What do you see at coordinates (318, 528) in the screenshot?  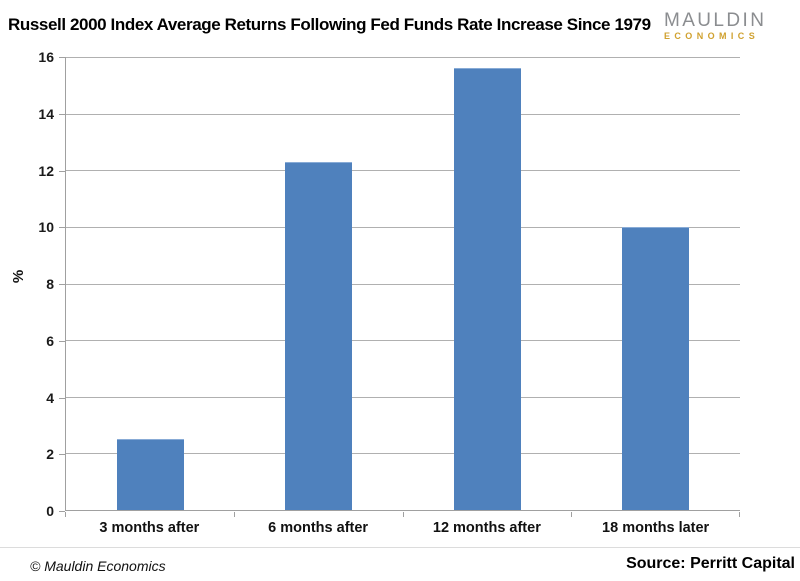 I see `x-label-6-months-after: 6 months after` at bounding box center [318, 528].